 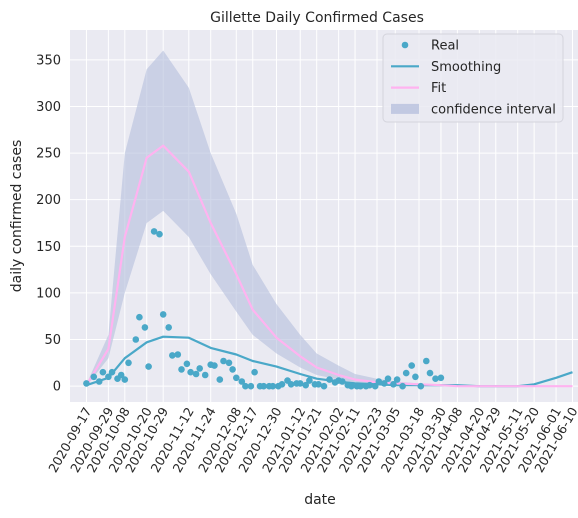 What do you see at coordinates (48, 293) in the screenshot?
I see `y-tick-label: 100` at bounding box center [48, 293].